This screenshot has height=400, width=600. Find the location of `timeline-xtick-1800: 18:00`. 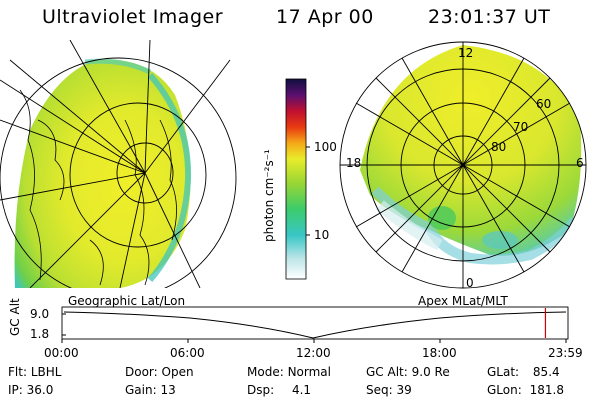

timeline-xtick-1800: 18:00 is located at coordinates (439, 353).